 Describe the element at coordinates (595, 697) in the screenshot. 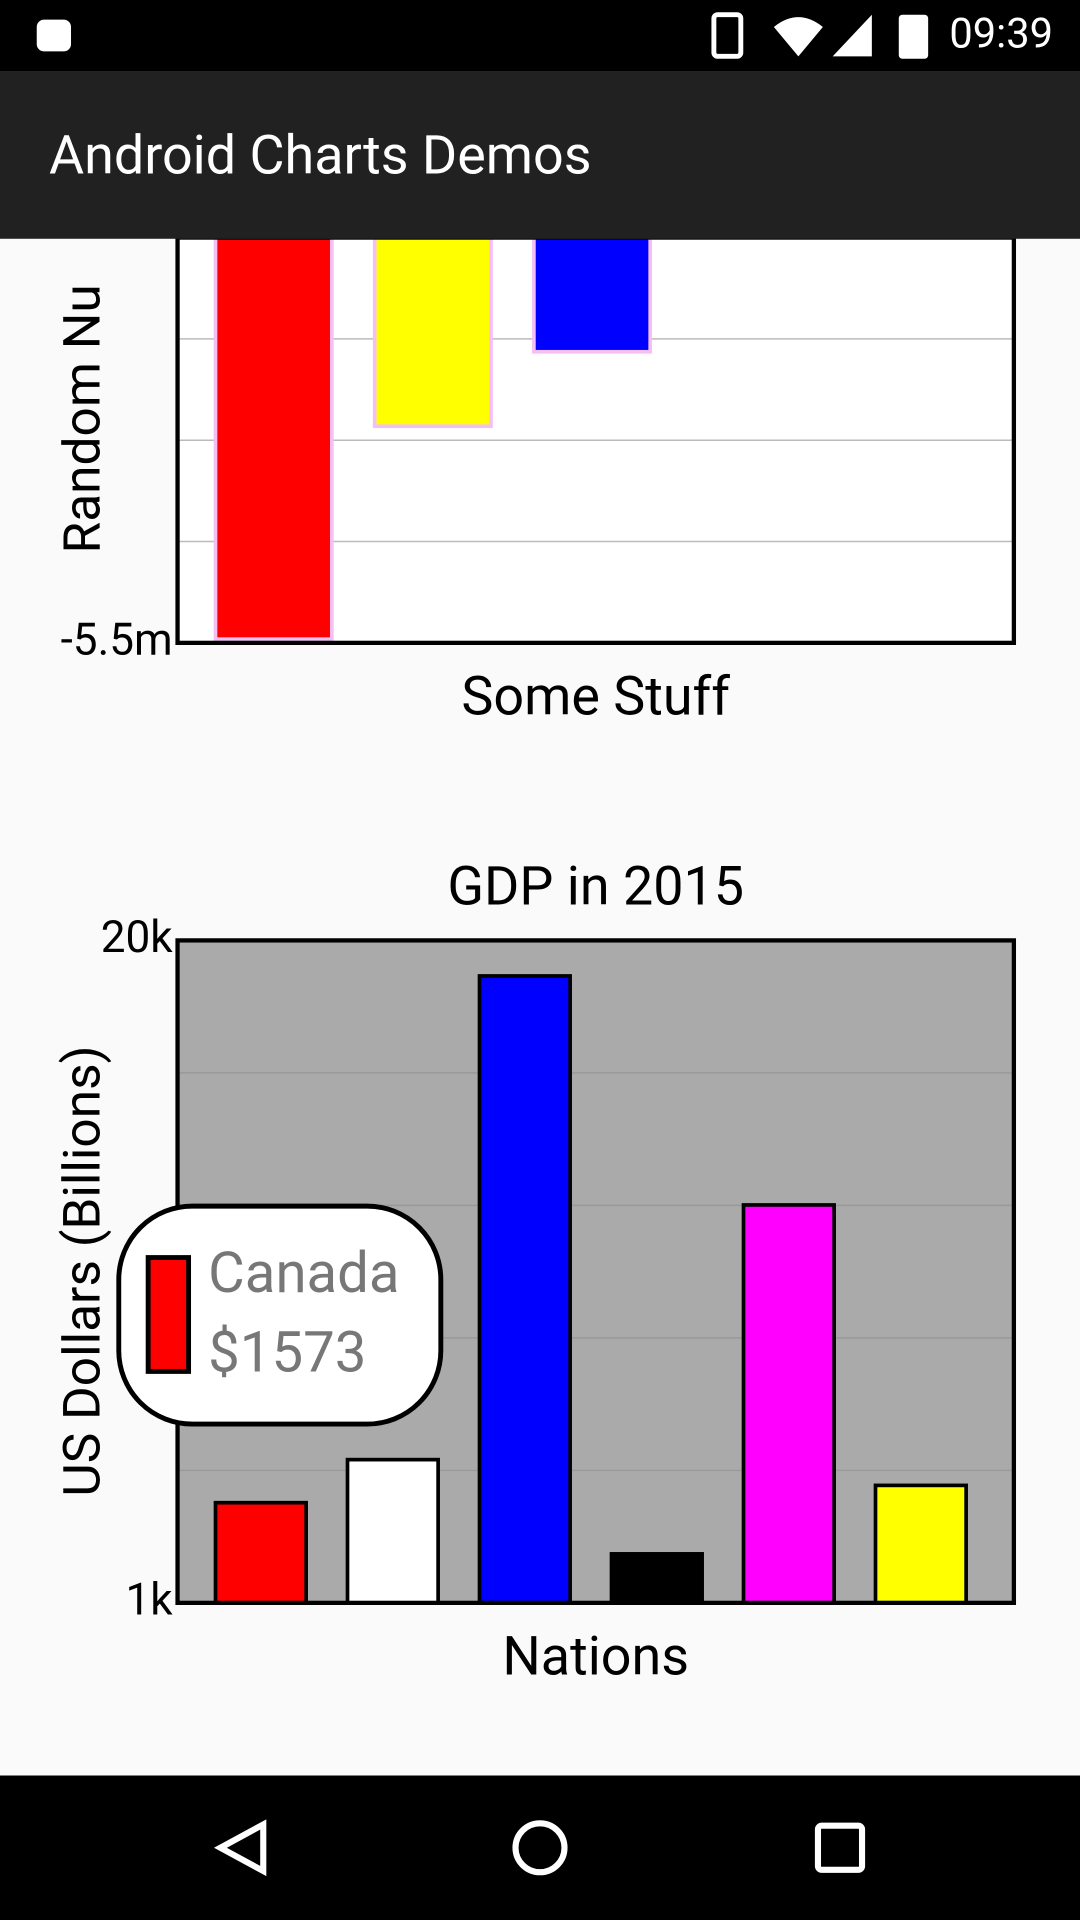

I see `x-axis-label: Some Stuff` at that location.